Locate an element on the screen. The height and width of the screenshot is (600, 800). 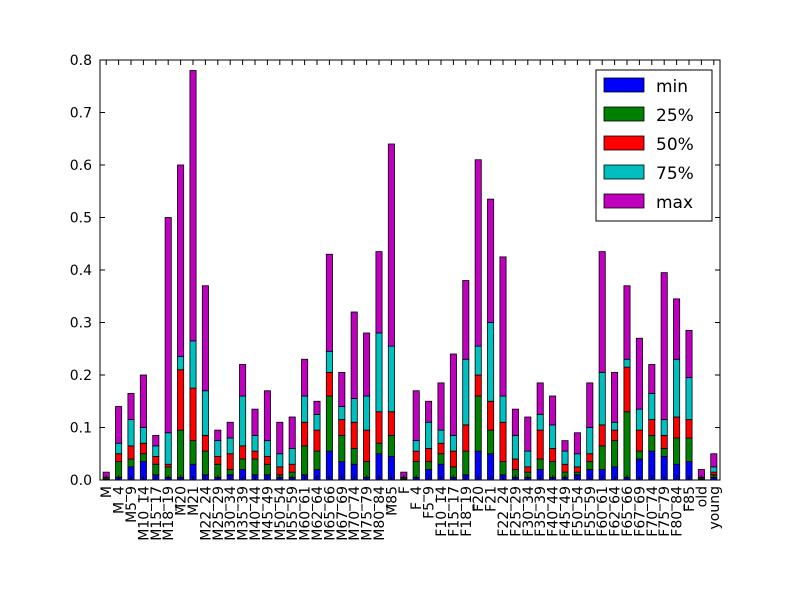
x-tick-label: F30_34 is located at coordinates (529, 511).